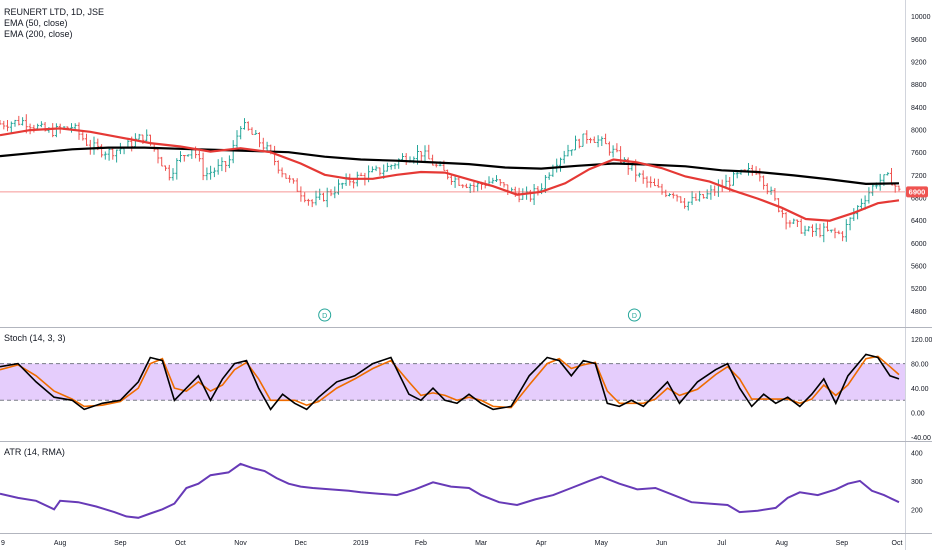 This screenshot has height=550, width=932. I want to click on stoch-tick-label: 120.00, so click(921, 340).